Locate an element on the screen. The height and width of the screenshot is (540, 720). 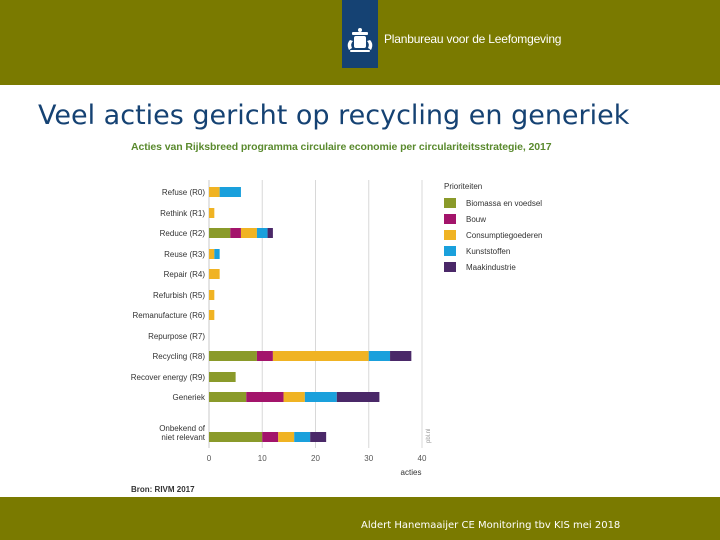
org-name: Planbureau voor de Leefomgeving is located at coordinates (473, 39).